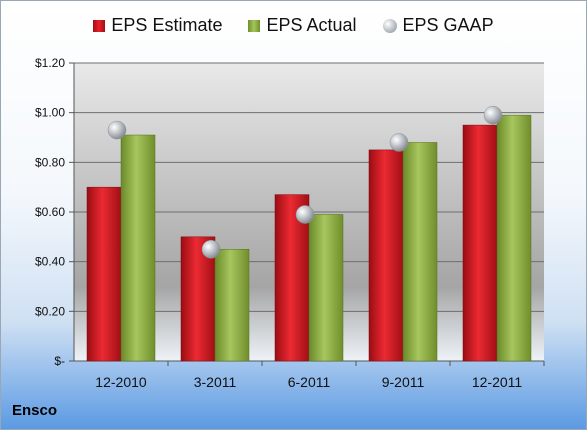  I want to click on x-axis-categories: 12-2010 3-2011 6-2011 9-2011 12-2011, so click(320, 375).